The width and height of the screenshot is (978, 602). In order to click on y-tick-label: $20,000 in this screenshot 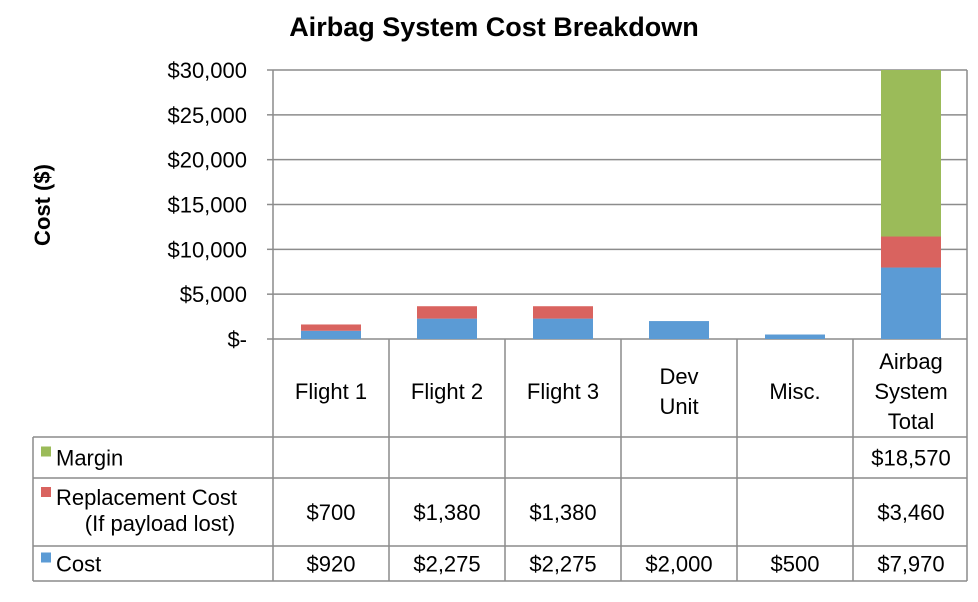, I will do `click(207, 160)`.